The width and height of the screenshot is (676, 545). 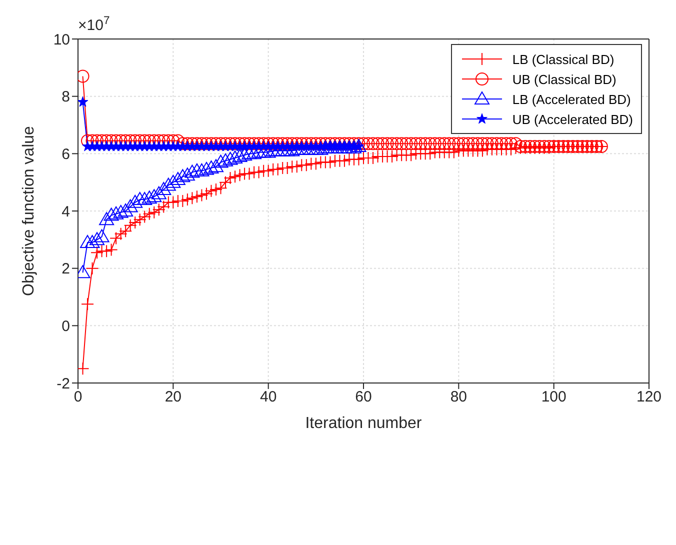 I want to click on y-tick-label: 4, so click(x=66, y=211).